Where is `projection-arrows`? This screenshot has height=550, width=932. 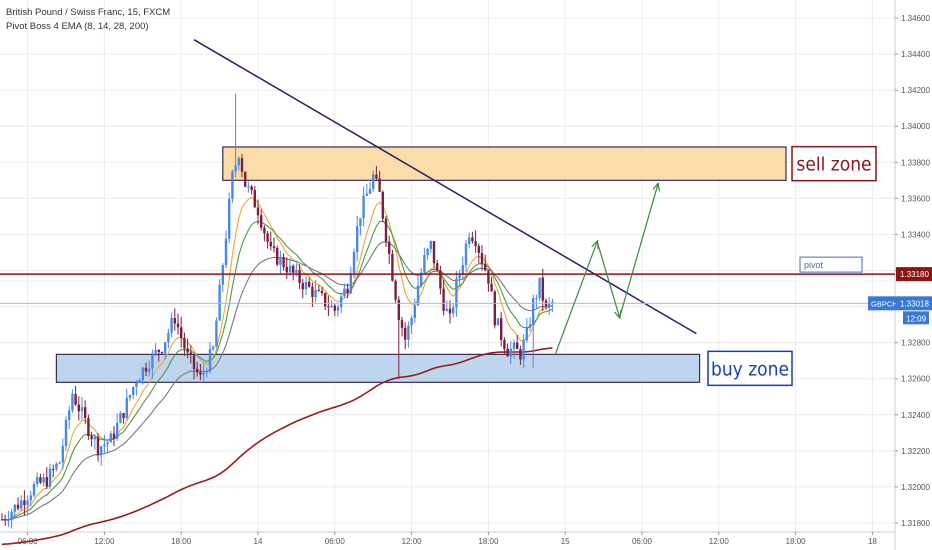 projection-arrows is located at coordinates (606, 269).